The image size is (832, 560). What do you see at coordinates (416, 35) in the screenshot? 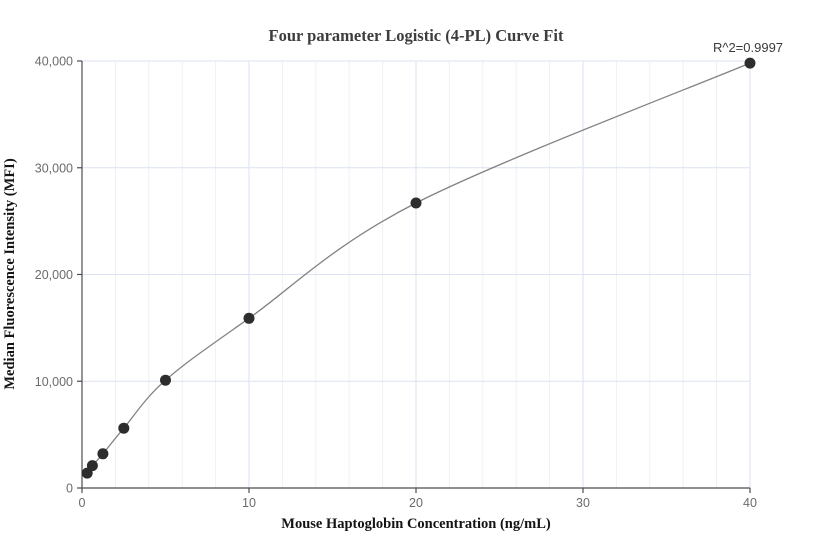
I see `chart-title: Four parameter Logistic (4-PL) Curve Fit` at bounding box center [416, 35].